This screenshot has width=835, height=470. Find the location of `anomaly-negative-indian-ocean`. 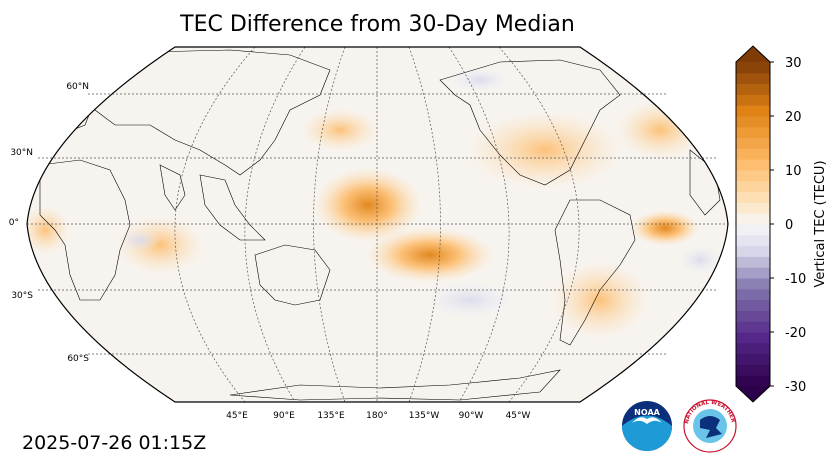

anomaly-negative-indian-ocean is located at coordinates (140, 240).